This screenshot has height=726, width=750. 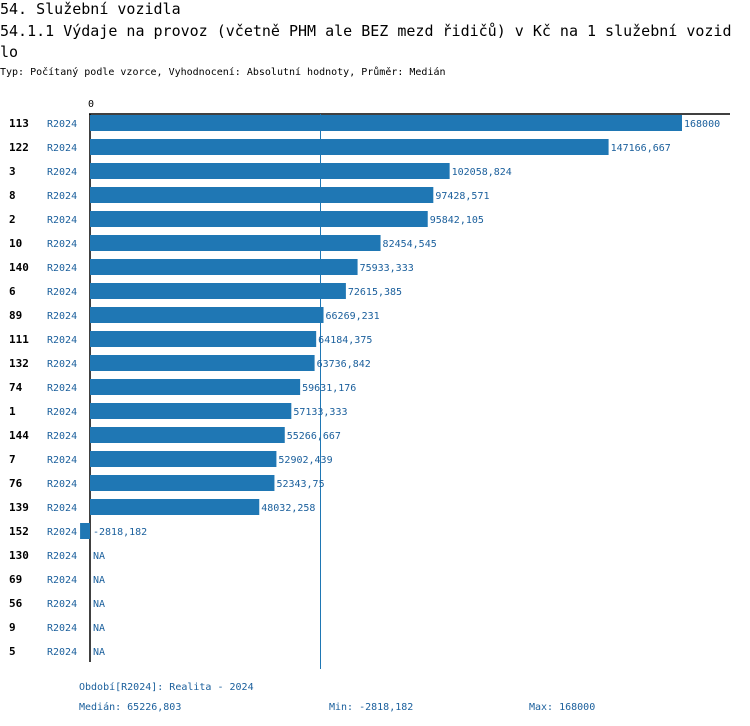 What do you see at coordinates (120, 532) in the screenshot?
I see `value-label: -2818,182` at bounding box center [120, 532].